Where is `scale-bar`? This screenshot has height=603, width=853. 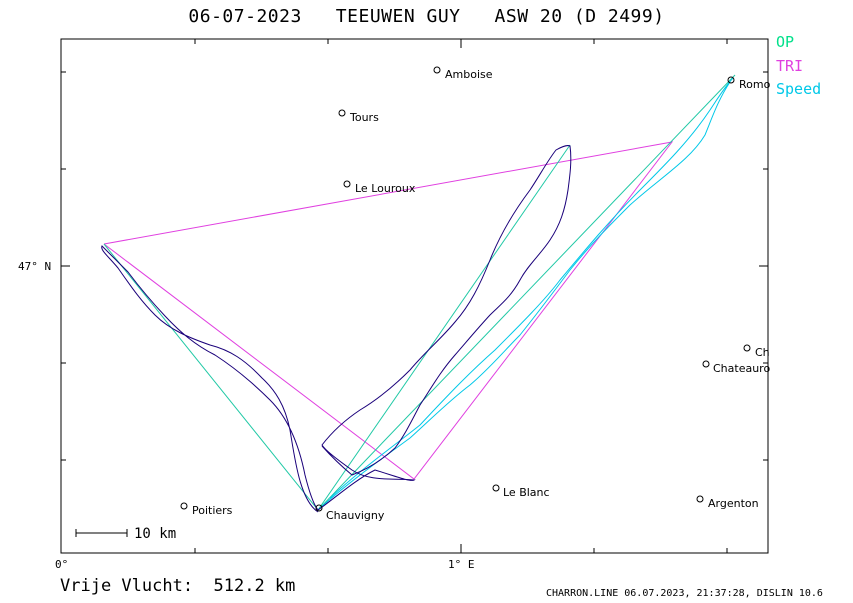 scale-bar is located at coordinates (101, 533).